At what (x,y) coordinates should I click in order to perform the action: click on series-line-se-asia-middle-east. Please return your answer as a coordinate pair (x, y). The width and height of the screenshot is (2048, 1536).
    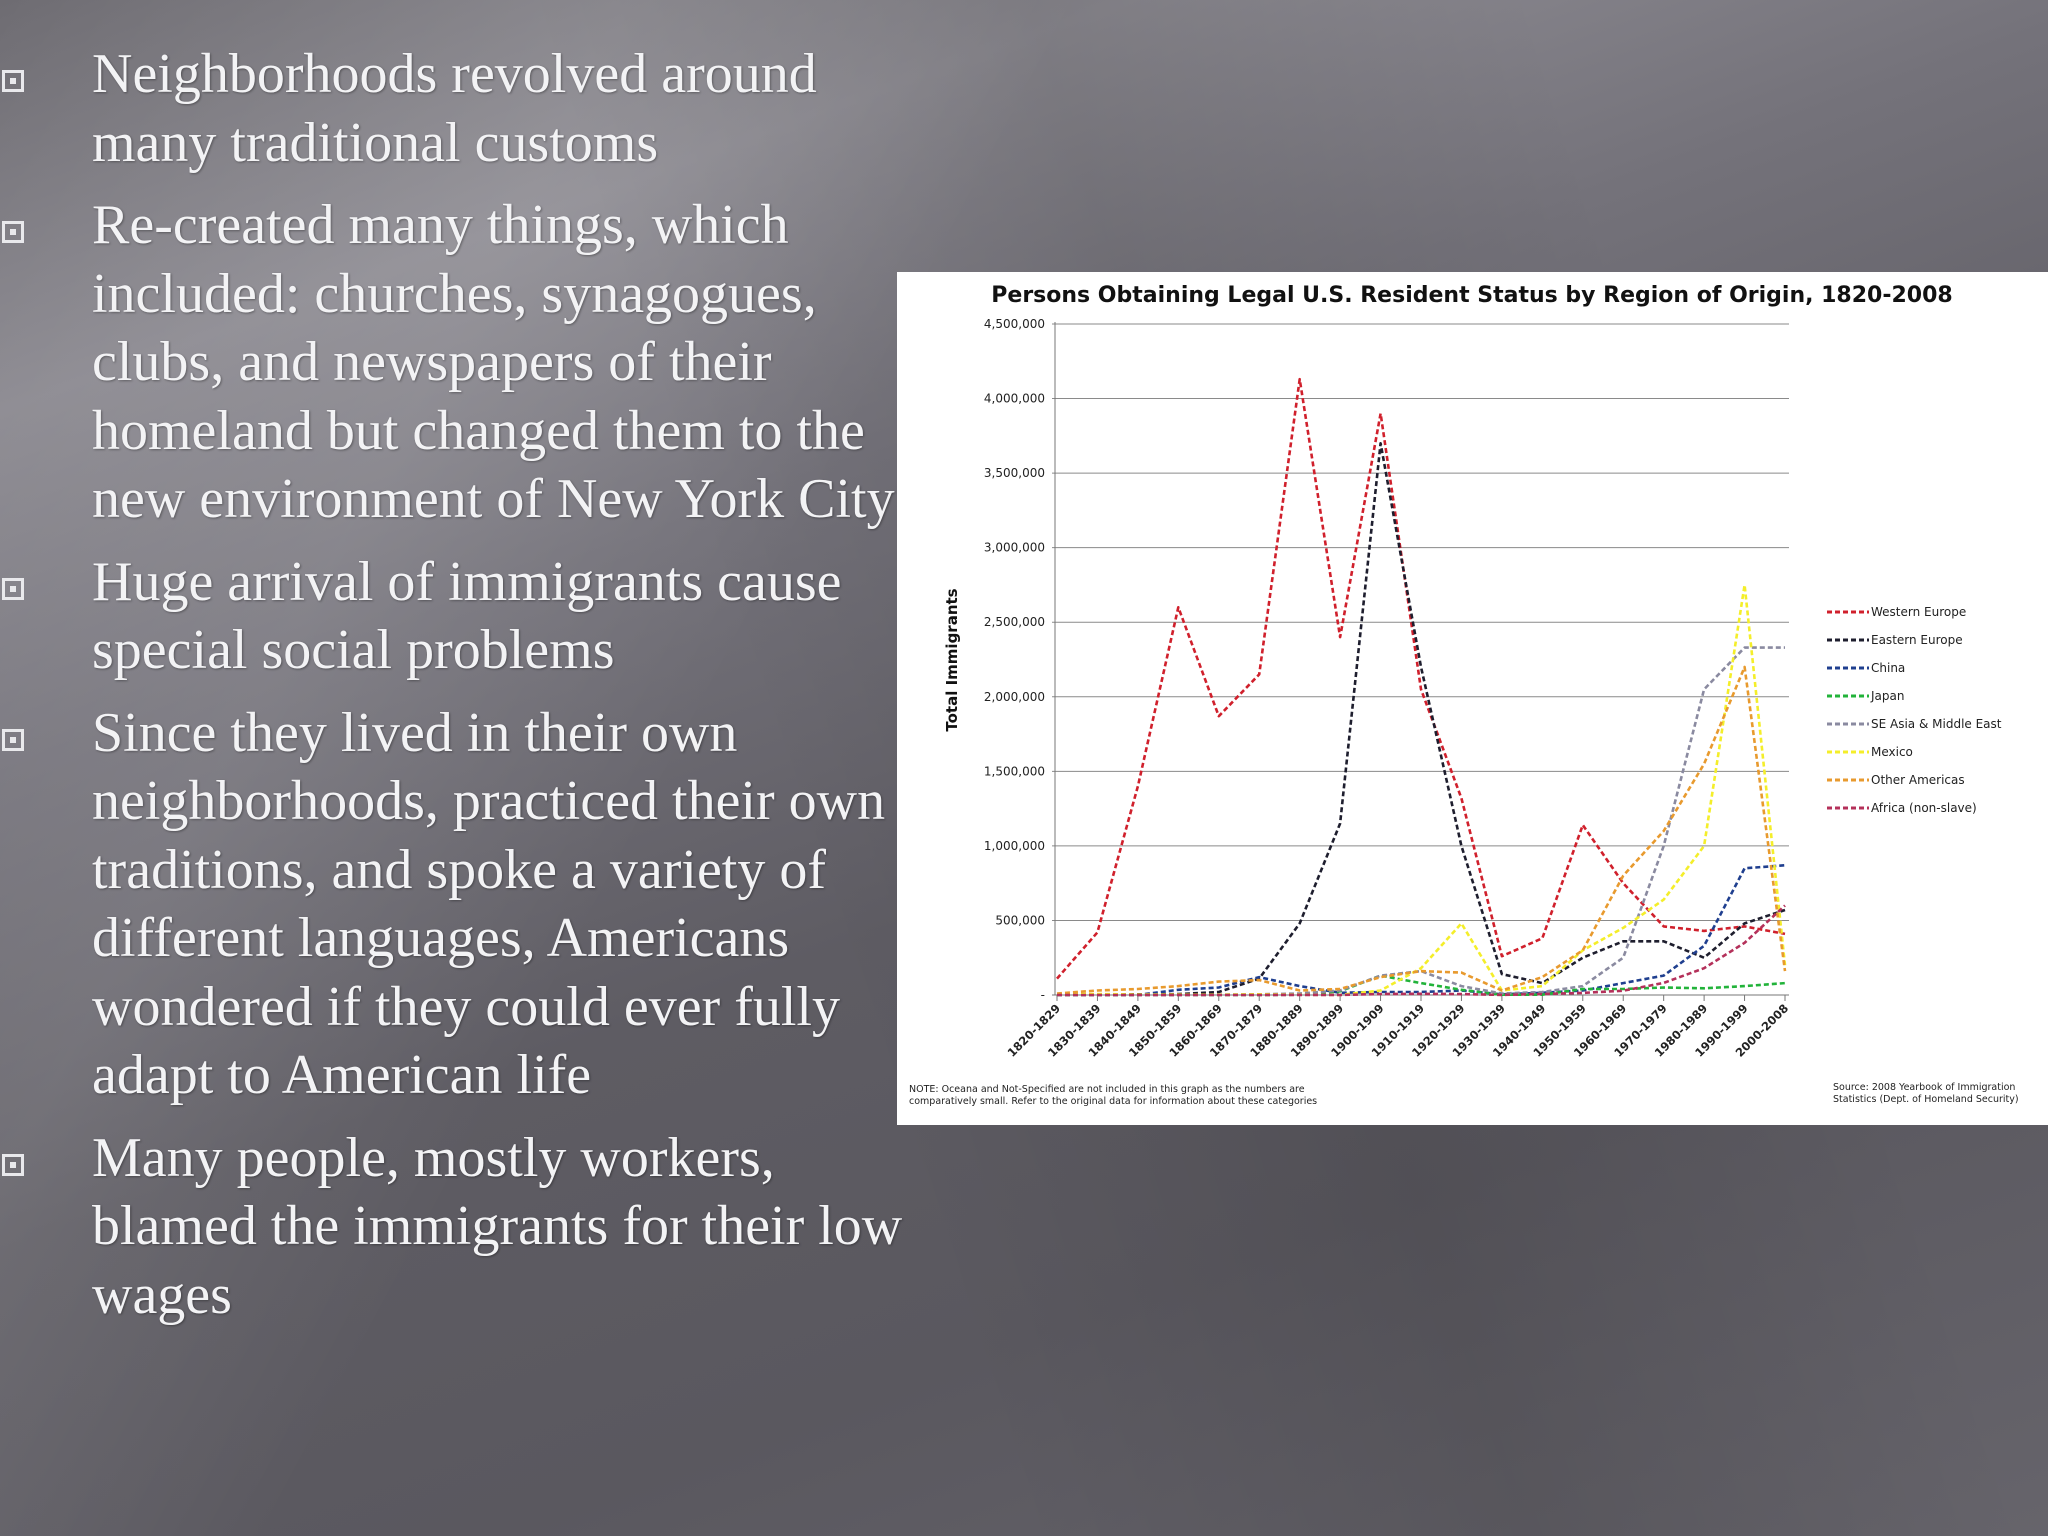
    Looking at the image, I should click on (1421, 821).